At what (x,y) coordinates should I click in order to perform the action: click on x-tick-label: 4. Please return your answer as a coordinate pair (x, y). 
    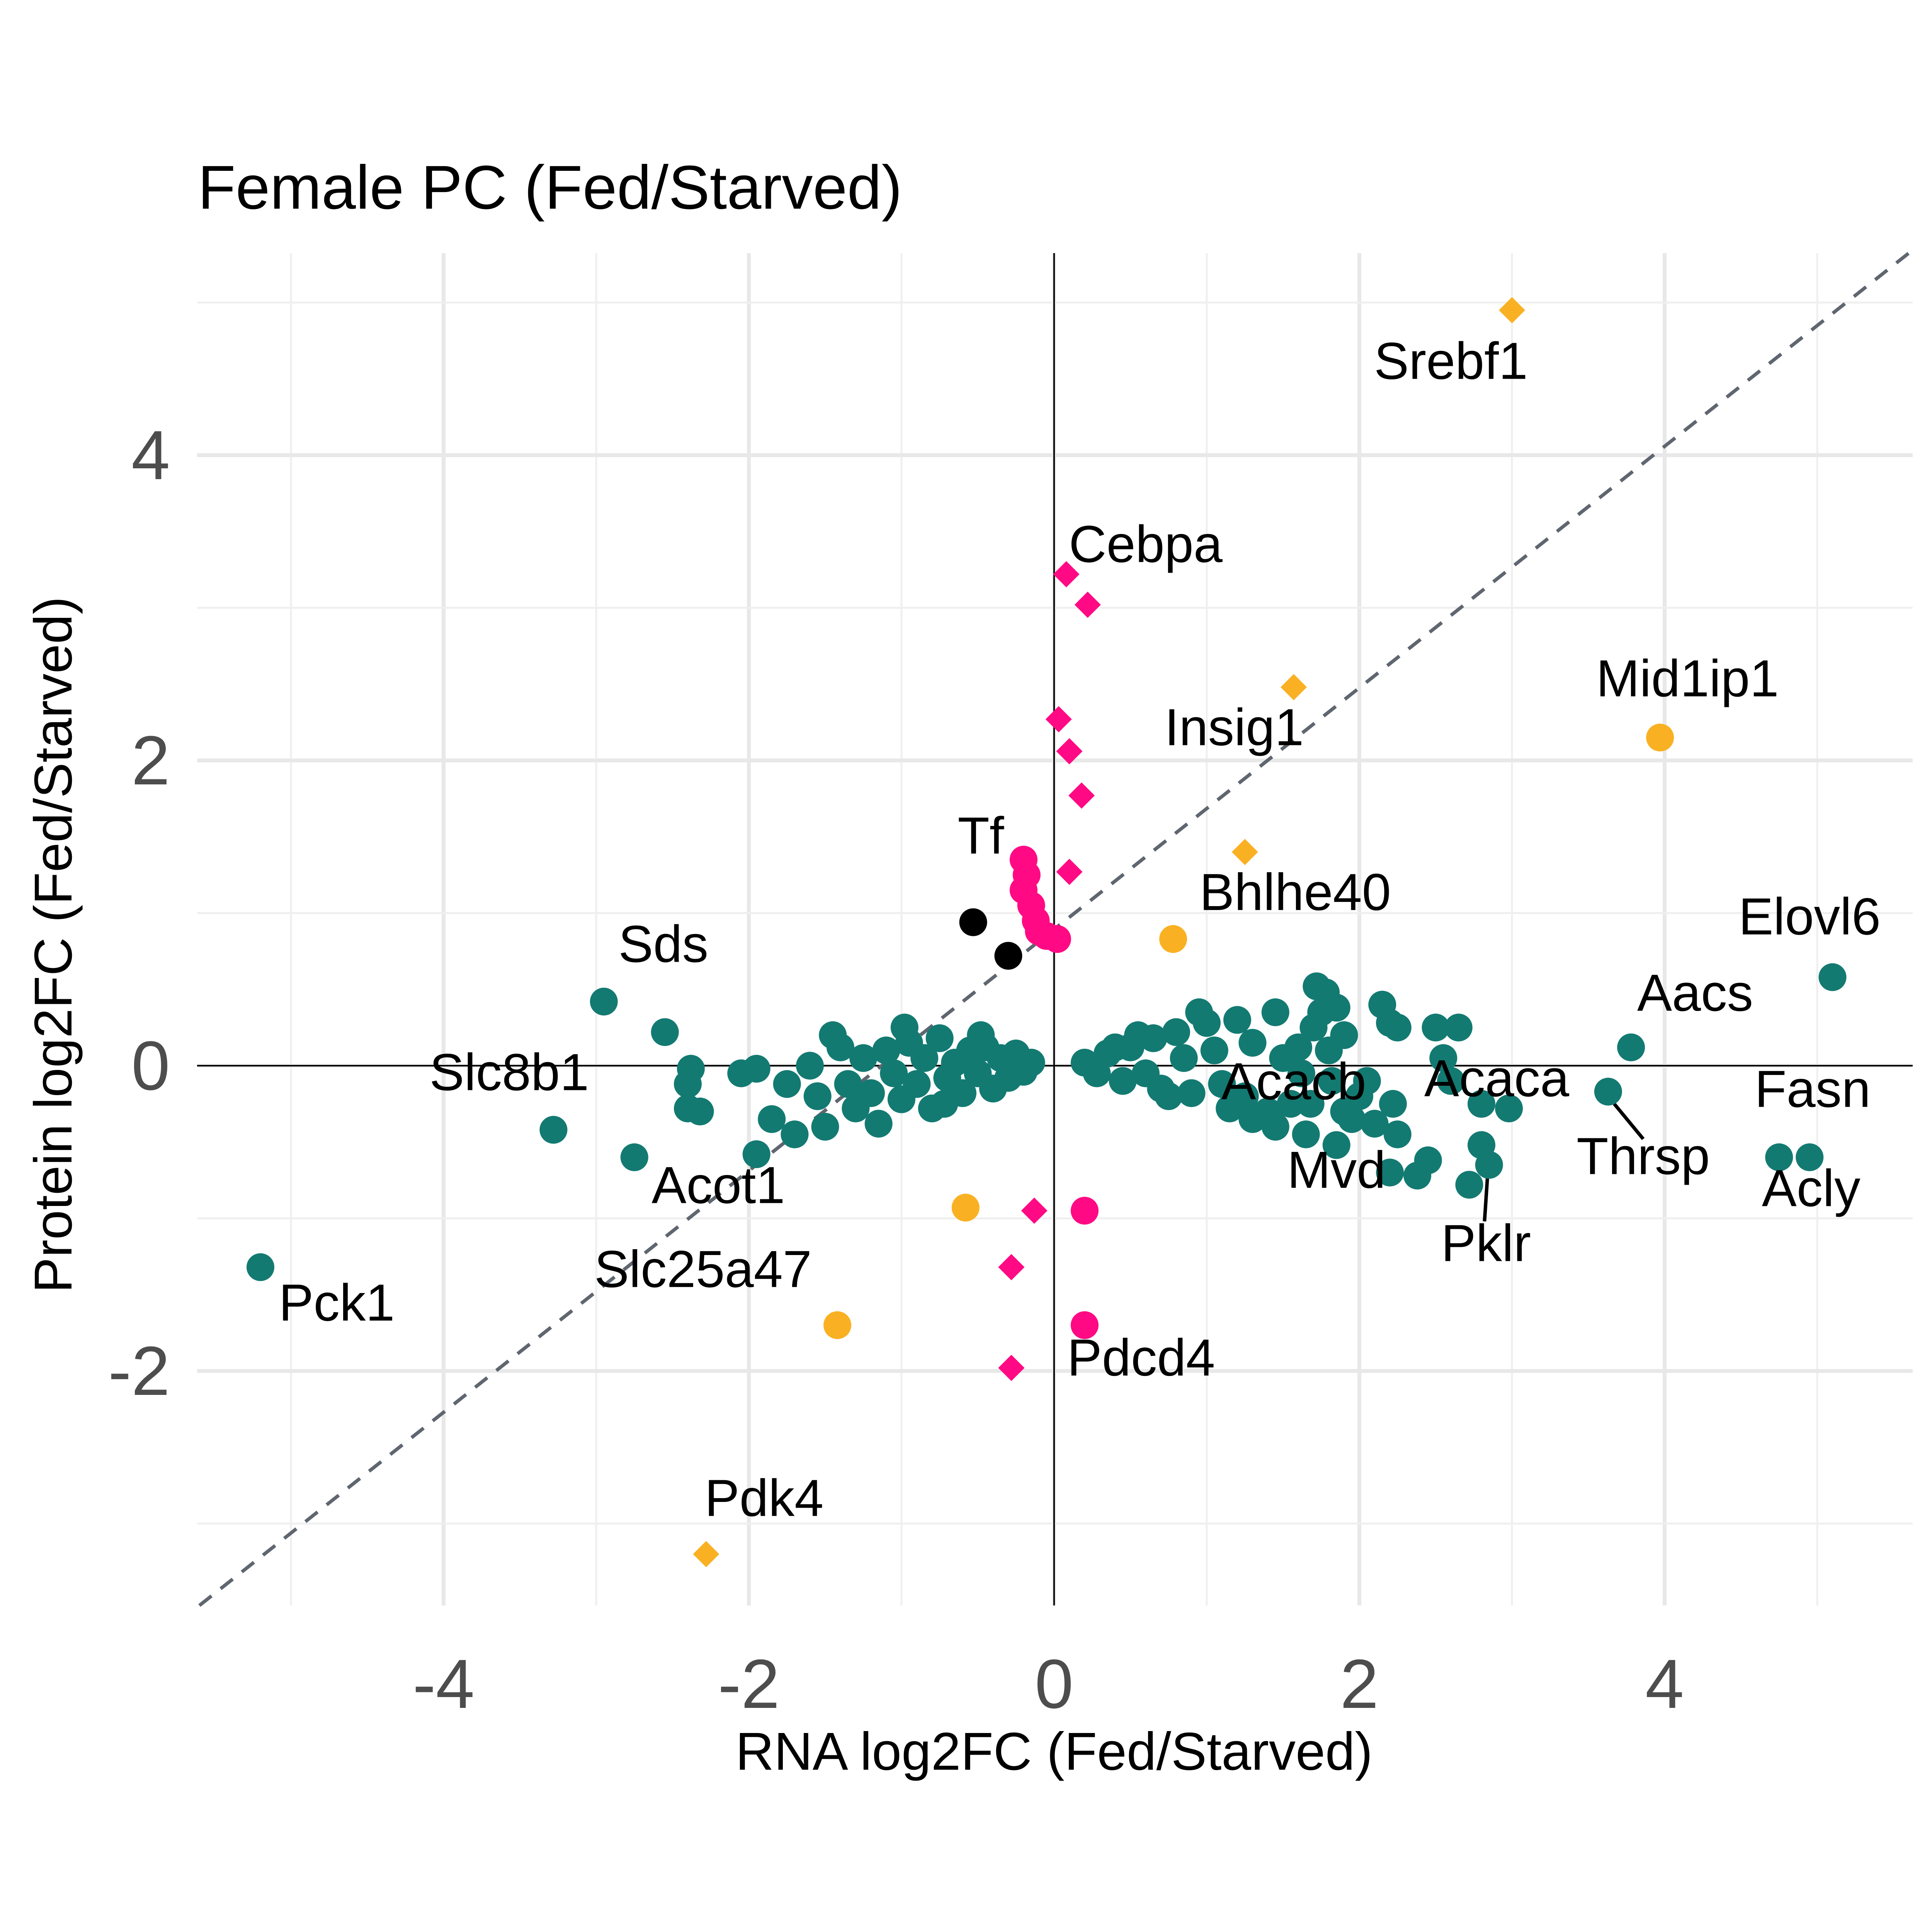
    Looking at the image, I should click on (1665, 1684).